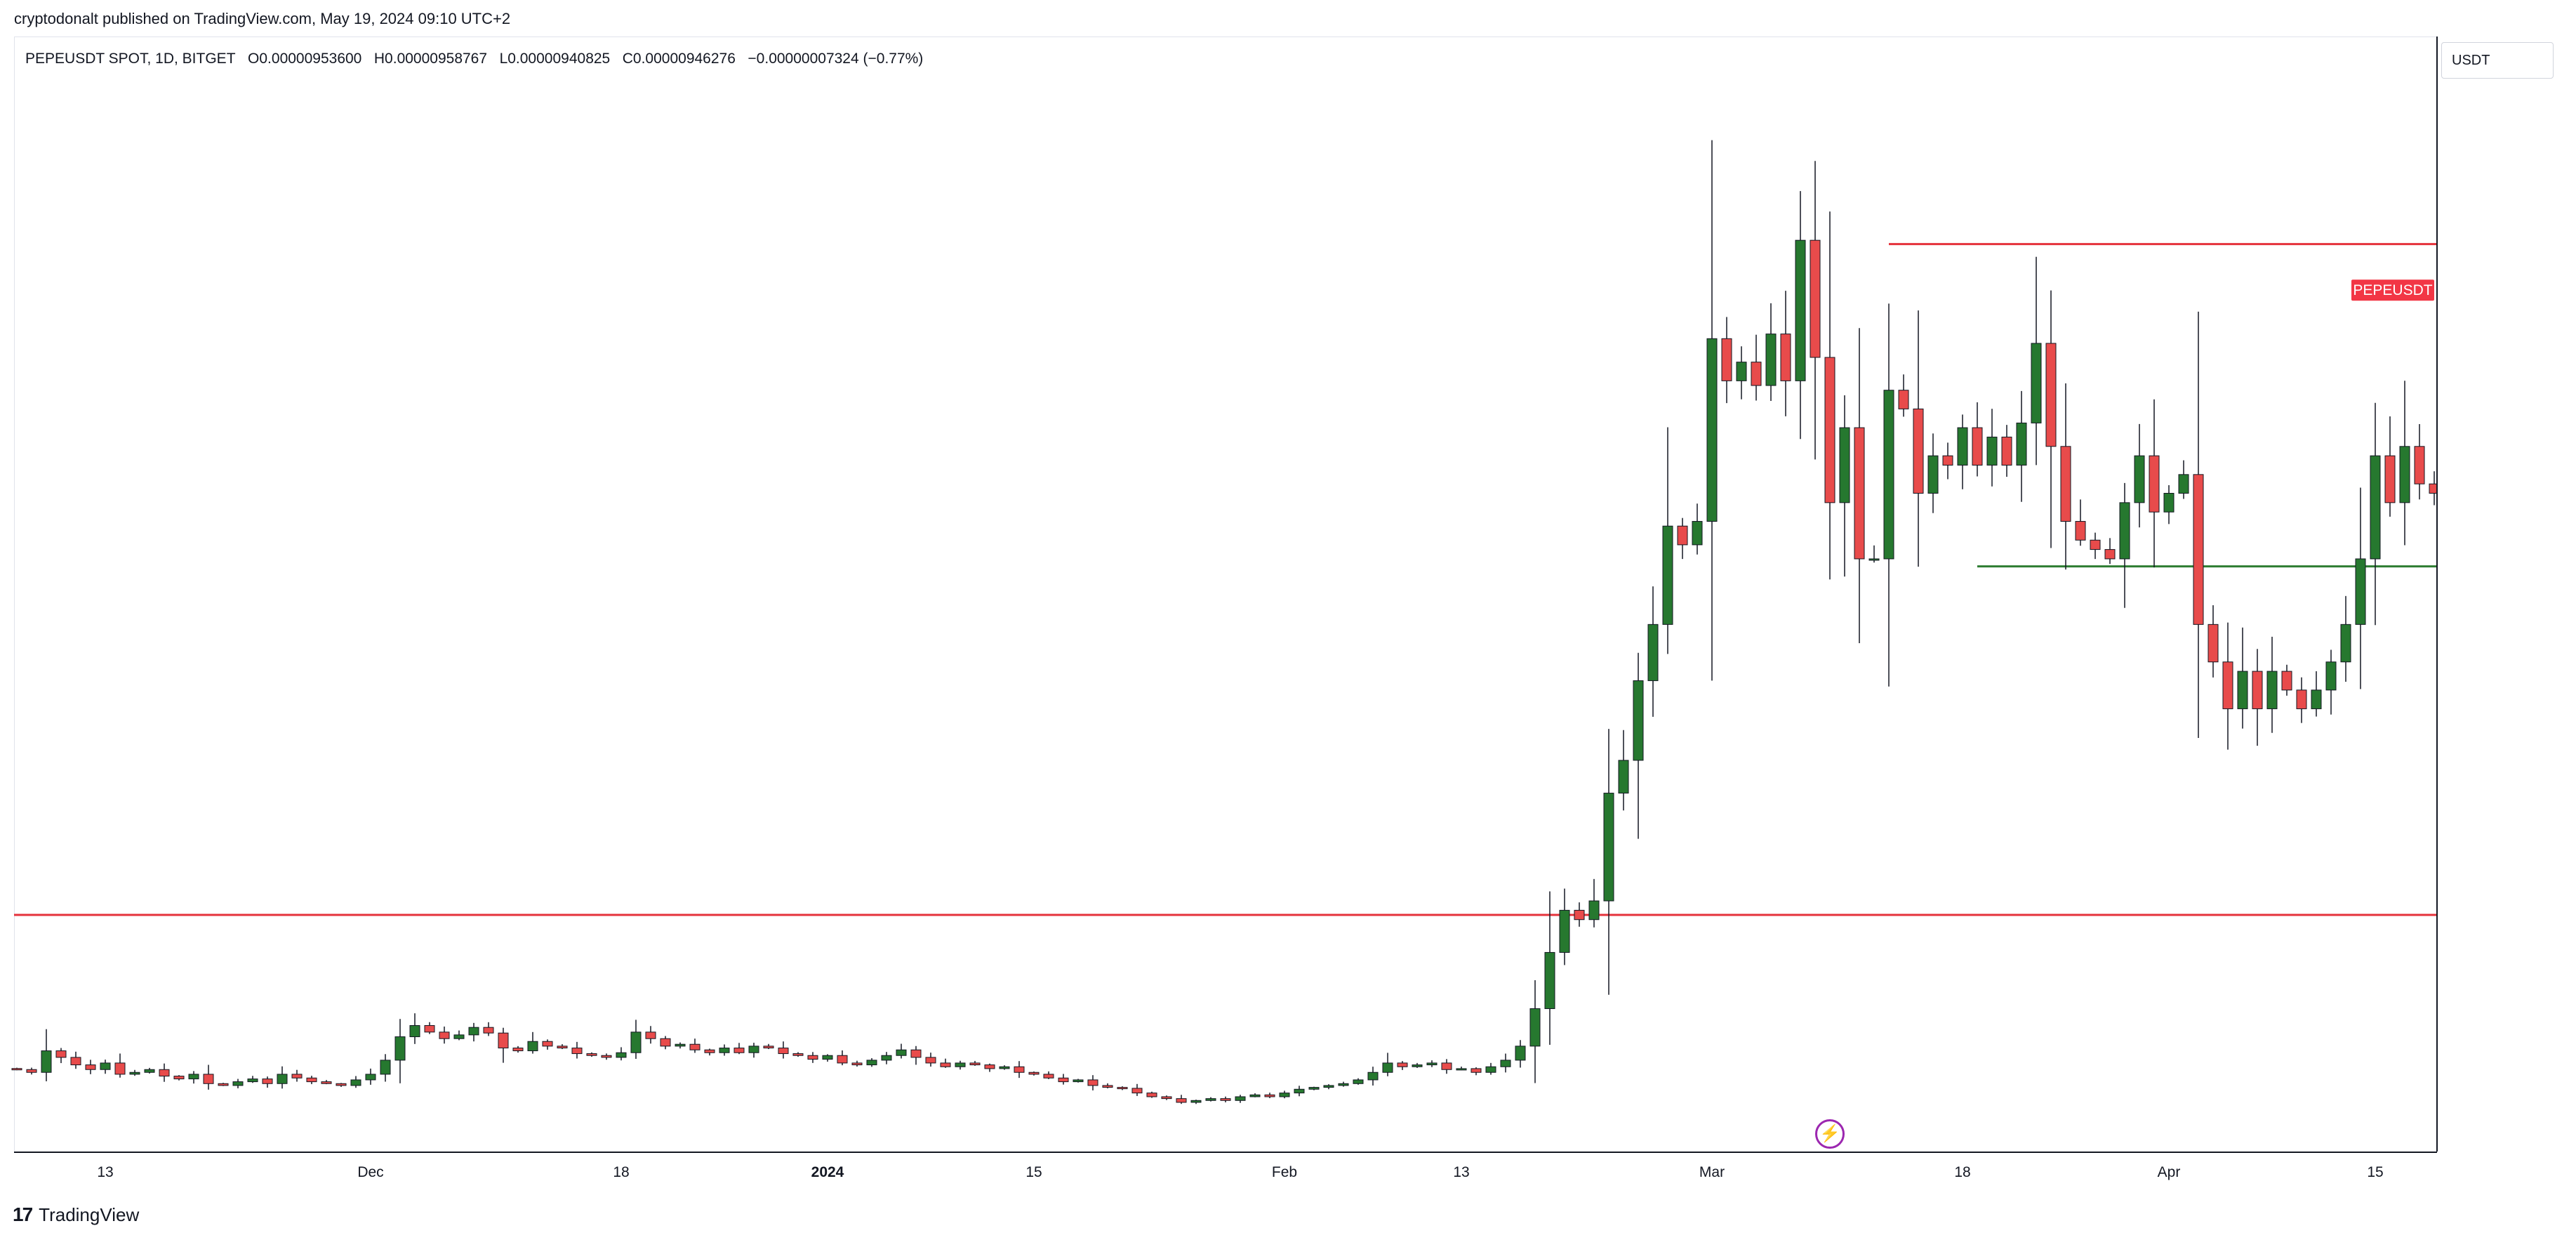 The image size is (2576, 1240). What do you see at coordinates (2498, 60) in the screenshot?
I see `currency-selector: USDT` at bounding box center [2498, 60].